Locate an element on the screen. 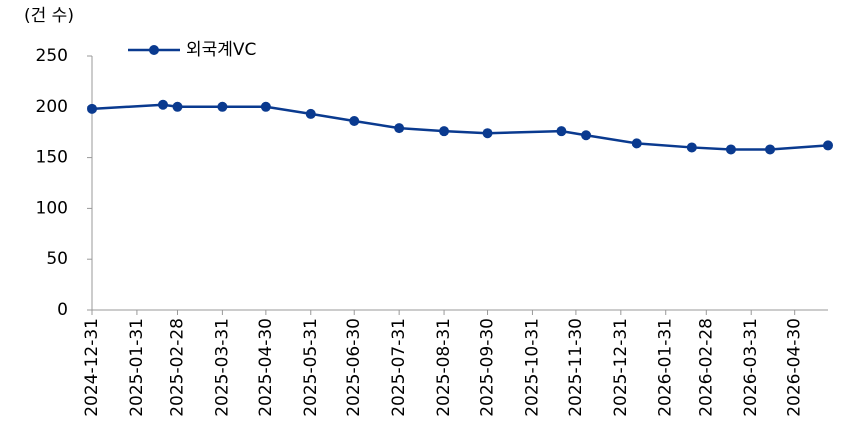  y-tick-label: 0 is located at coordinates (62, 310).